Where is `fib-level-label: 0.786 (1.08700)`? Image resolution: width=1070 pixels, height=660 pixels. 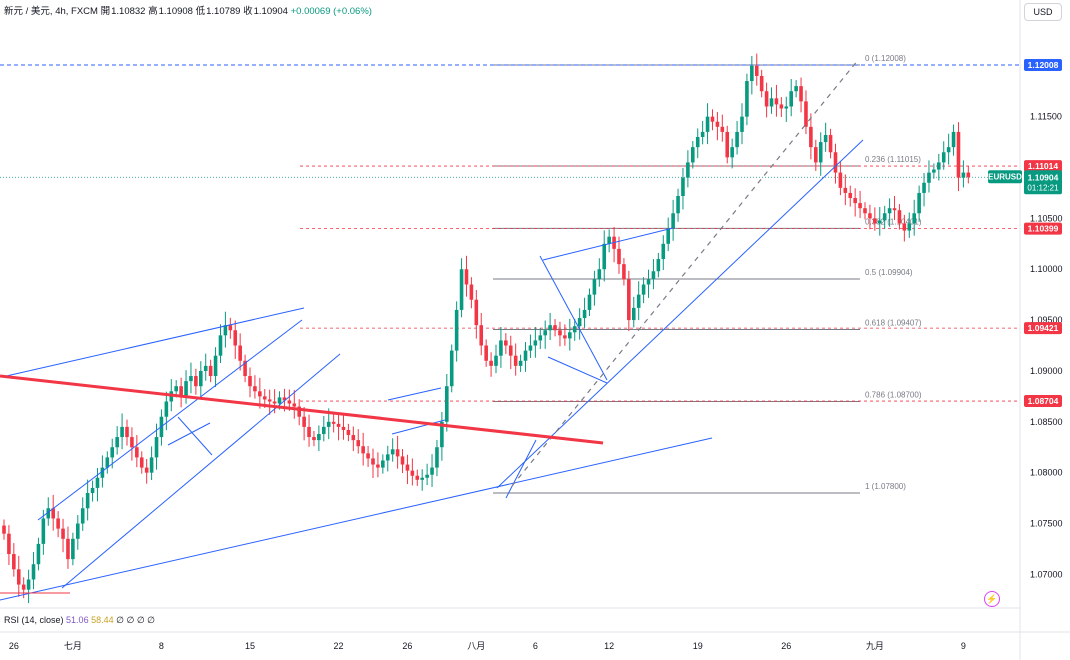
fib-level-label: 0.786 (1.08700) is located at coordinates (893, 394).